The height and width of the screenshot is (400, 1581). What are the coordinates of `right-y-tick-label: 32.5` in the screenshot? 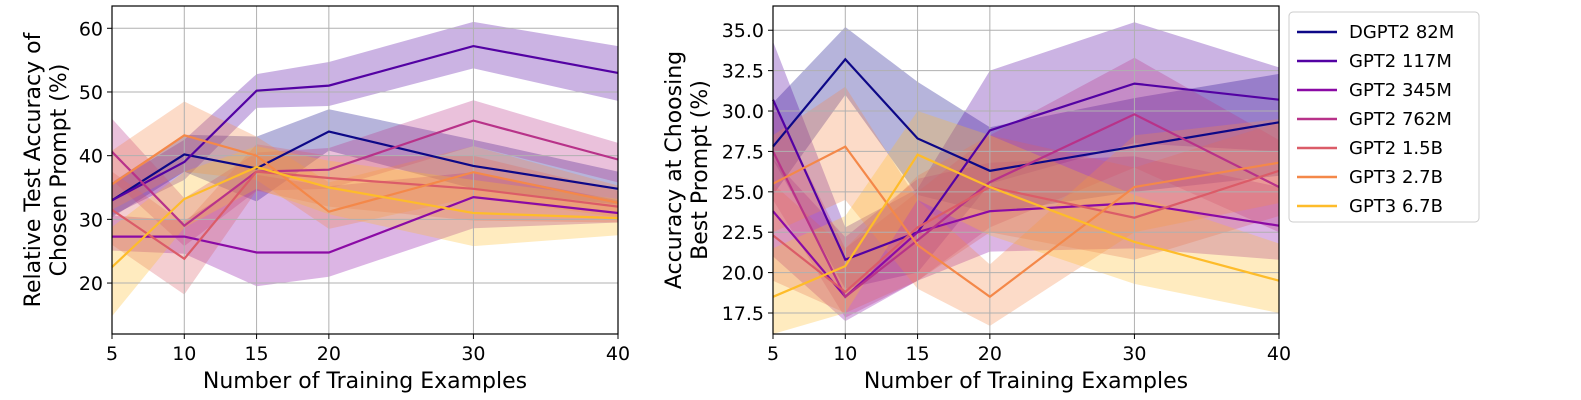 It's located at (743, 72).